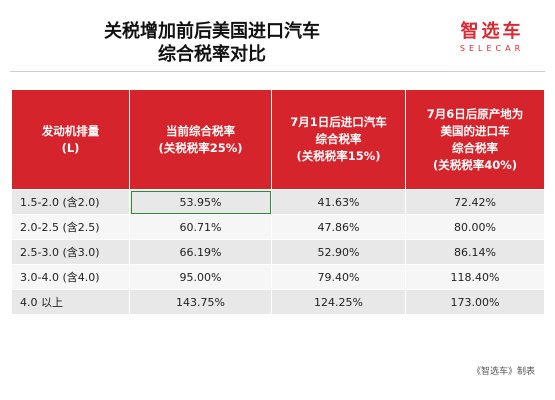 The height and width of the screenshot is (400, 555). Describe the element at coordinates (338, 202) in the screenshot. I see `cell-july1-rate: 41.63%` at that location.